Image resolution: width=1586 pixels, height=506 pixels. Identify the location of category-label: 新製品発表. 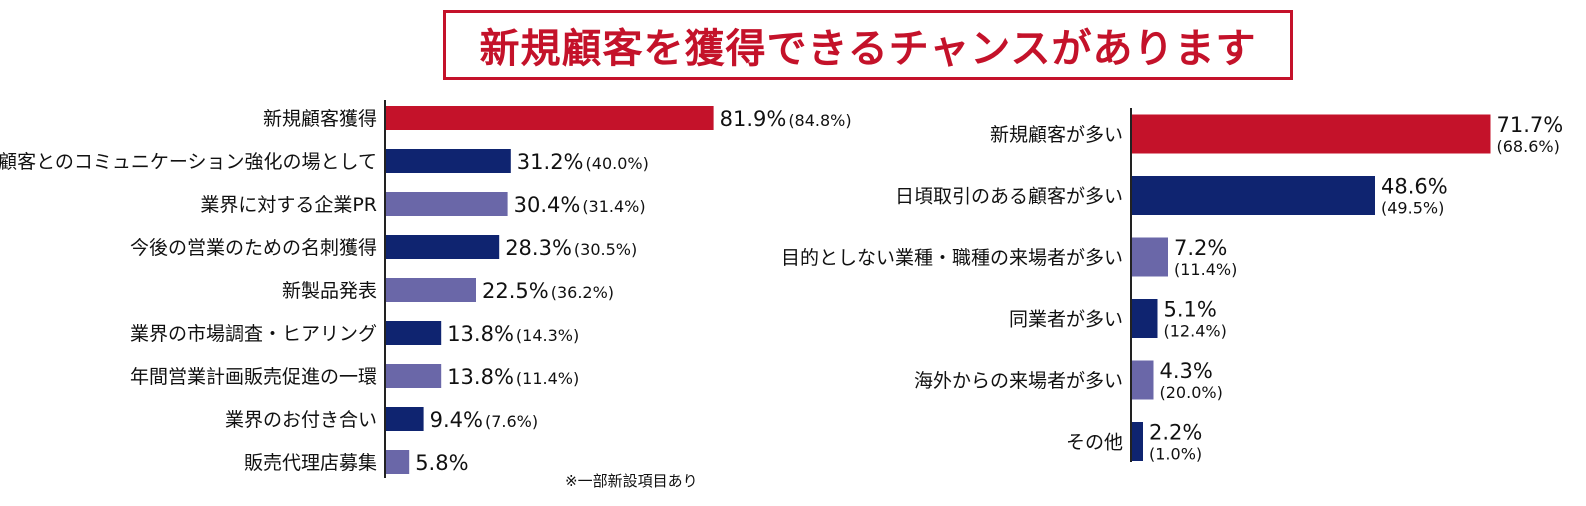
(329, 291).